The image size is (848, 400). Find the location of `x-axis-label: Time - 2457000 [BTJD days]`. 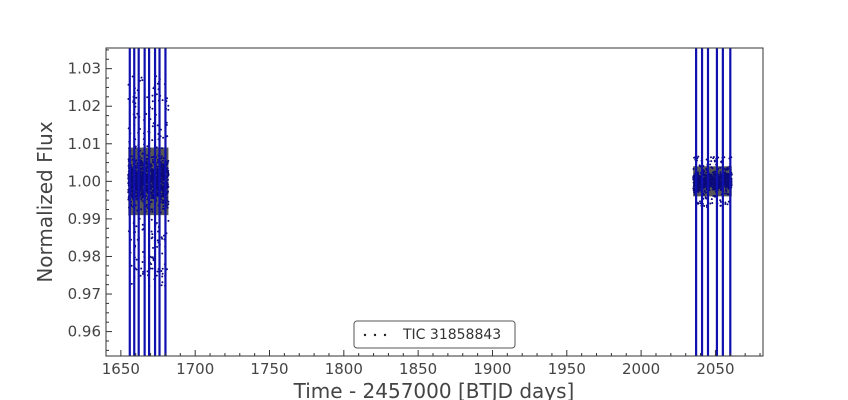

x-axis-label: Time - 2457000 [BTJD days] is located at coordinates (434, 389).